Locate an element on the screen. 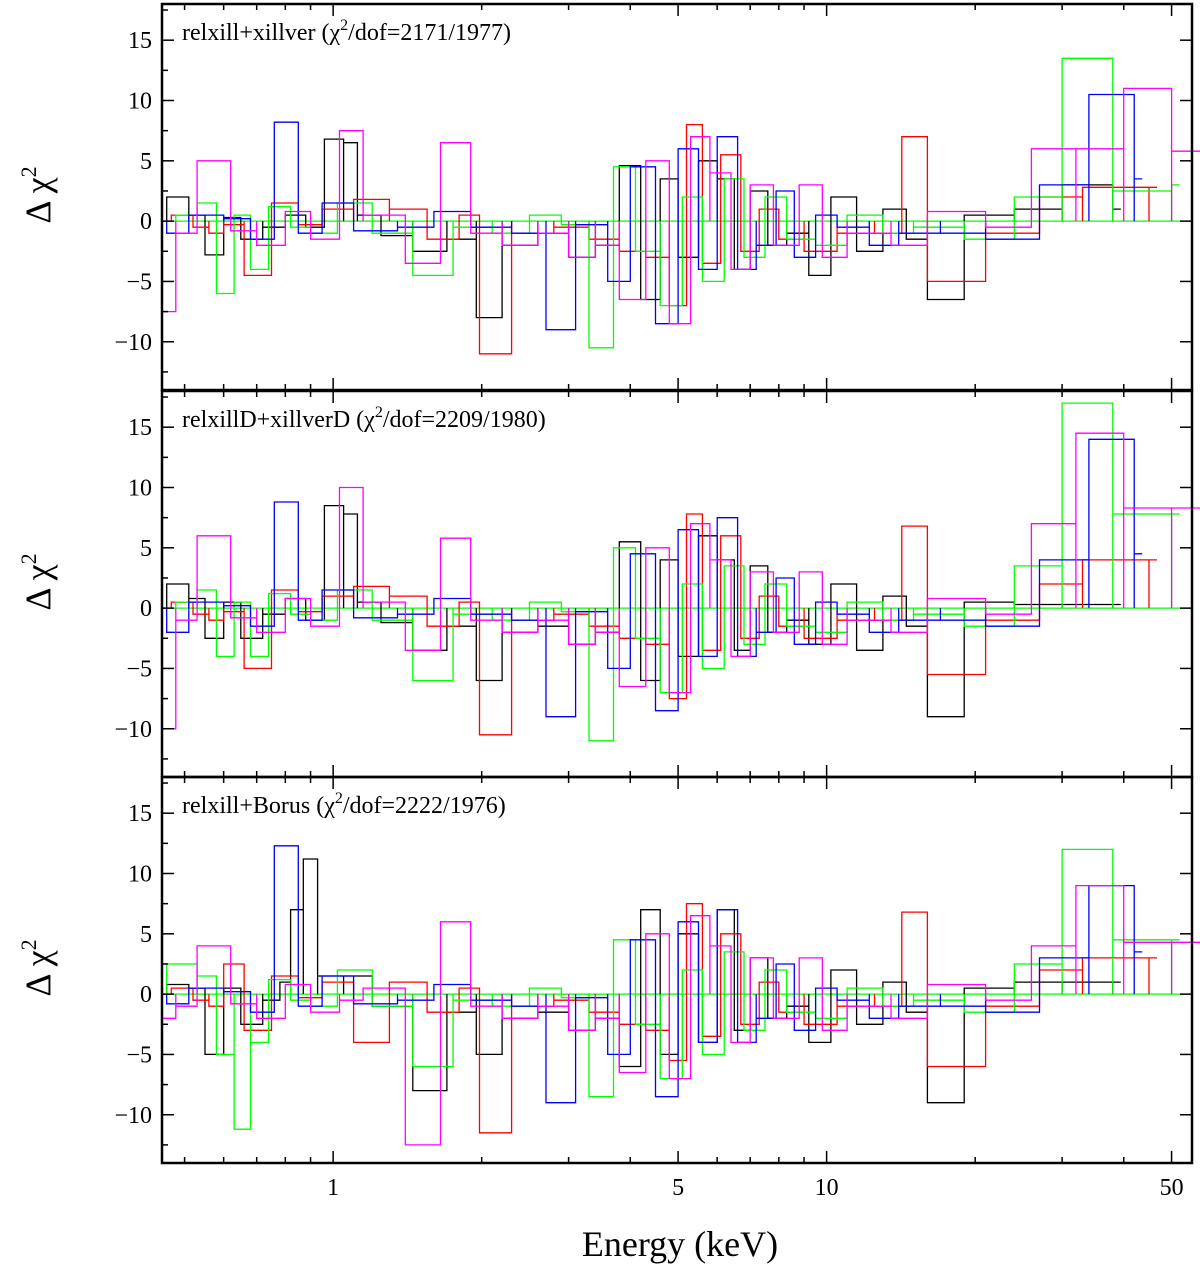 This screenshot has width=1200, height=1274. panel-title-bottom: relxill+Borus (χ2/dof=2222/1976) is located at coordinates (344, 804).